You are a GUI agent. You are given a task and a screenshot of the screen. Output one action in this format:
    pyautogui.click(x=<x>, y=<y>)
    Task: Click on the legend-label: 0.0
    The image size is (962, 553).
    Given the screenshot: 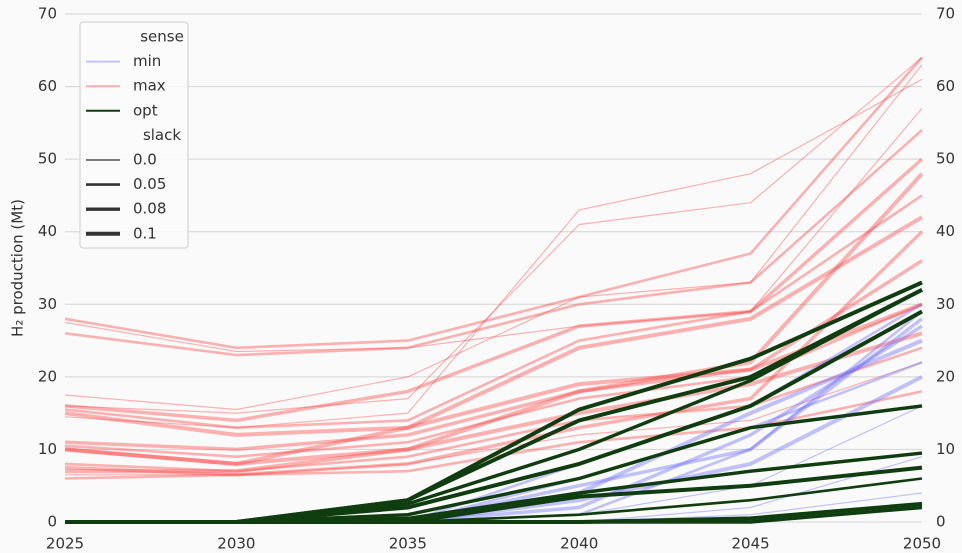 What is the action you would take?
    pyautogui.click(x=145, y=160)
    